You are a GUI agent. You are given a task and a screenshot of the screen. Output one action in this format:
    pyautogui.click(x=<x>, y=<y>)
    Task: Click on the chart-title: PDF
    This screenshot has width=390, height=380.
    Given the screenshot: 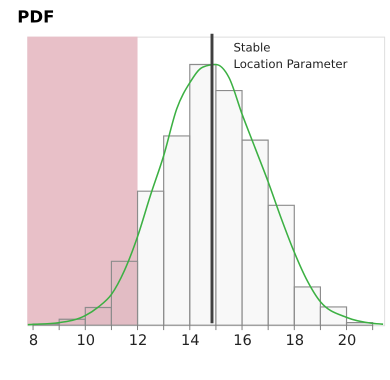 What is the action you would take?
    pyautogui.click(x=35, y=16)
    